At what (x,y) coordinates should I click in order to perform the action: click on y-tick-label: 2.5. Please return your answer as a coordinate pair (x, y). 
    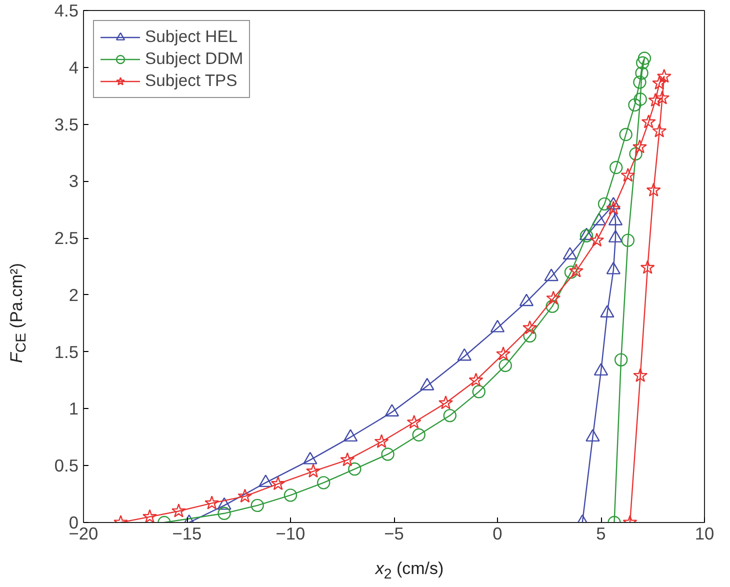
    Looking at the image, I should click on (66, 238).